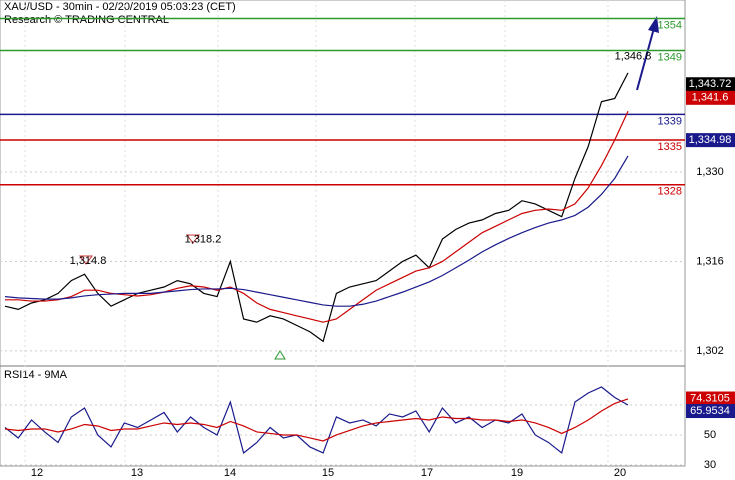  What do you see at coordinates (36, 375) in the screenshot?
I see `rsi-title: RSI14 - 9MA` at bounding box center [36, 375].